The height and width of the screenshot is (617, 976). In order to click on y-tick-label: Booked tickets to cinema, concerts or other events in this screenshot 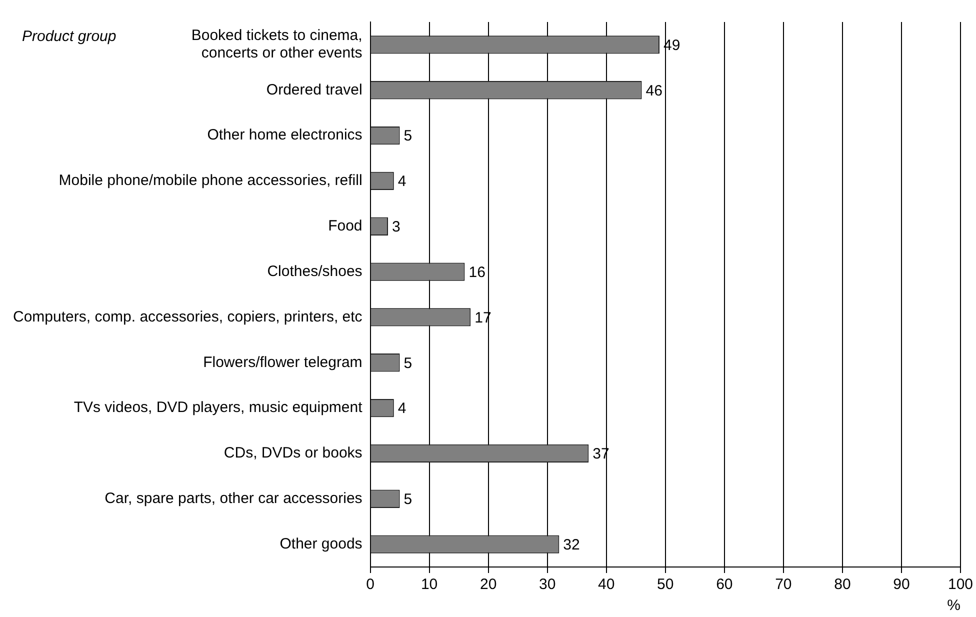, I will do `click(276, 44)`.